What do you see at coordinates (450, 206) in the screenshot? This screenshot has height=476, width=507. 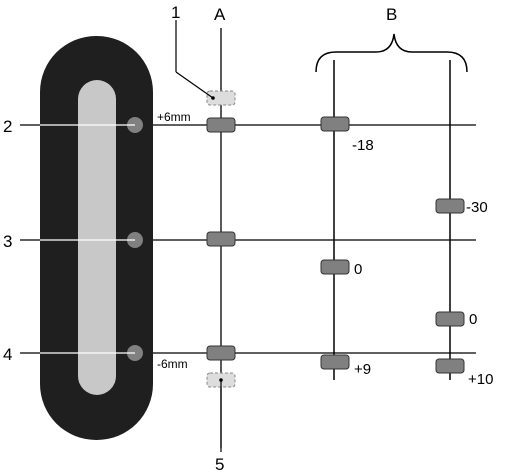 I see `marker-b2-top` at bounding box center [450, 206].